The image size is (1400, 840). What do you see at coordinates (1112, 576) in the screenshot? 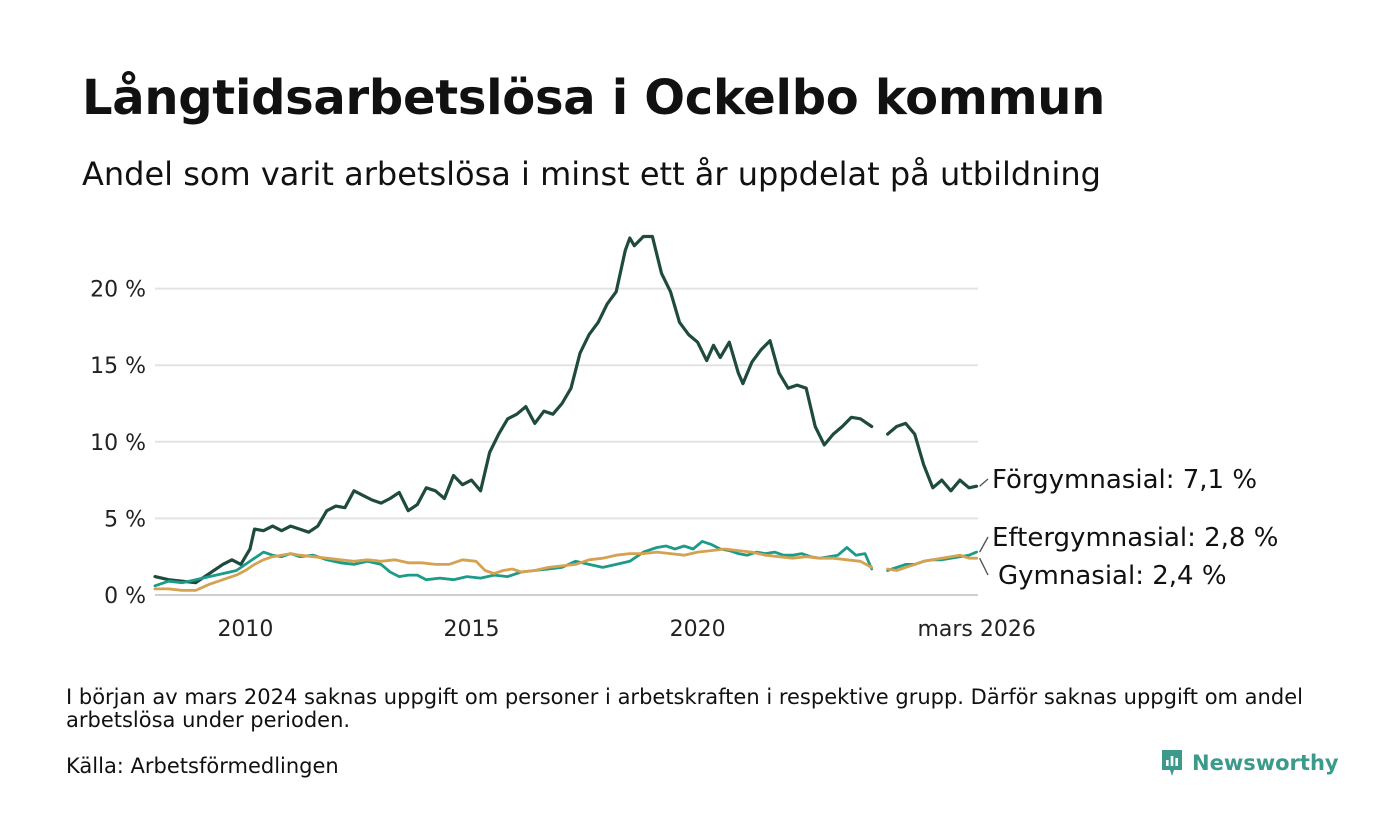
I see `series-label-gymnasial: Gymnasial: 2,4 %` at bounding box center [1112, 576].